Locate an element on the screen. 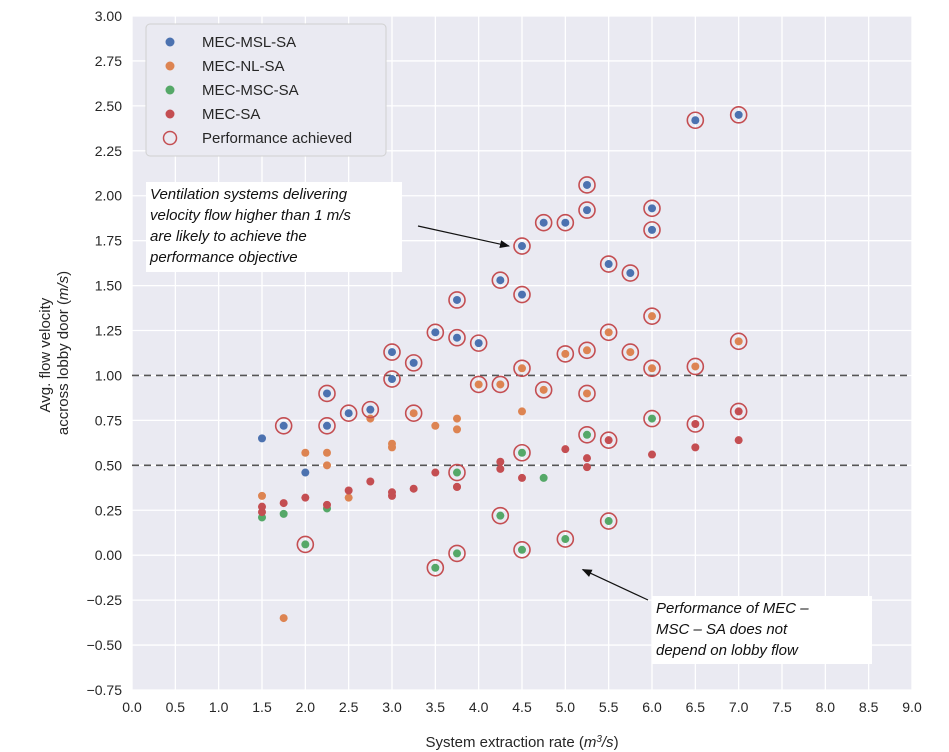 Image resolution: width=949 pixels, height=752 pixels. x-tick-label: 5.0 is located at coordinates (566, 707).